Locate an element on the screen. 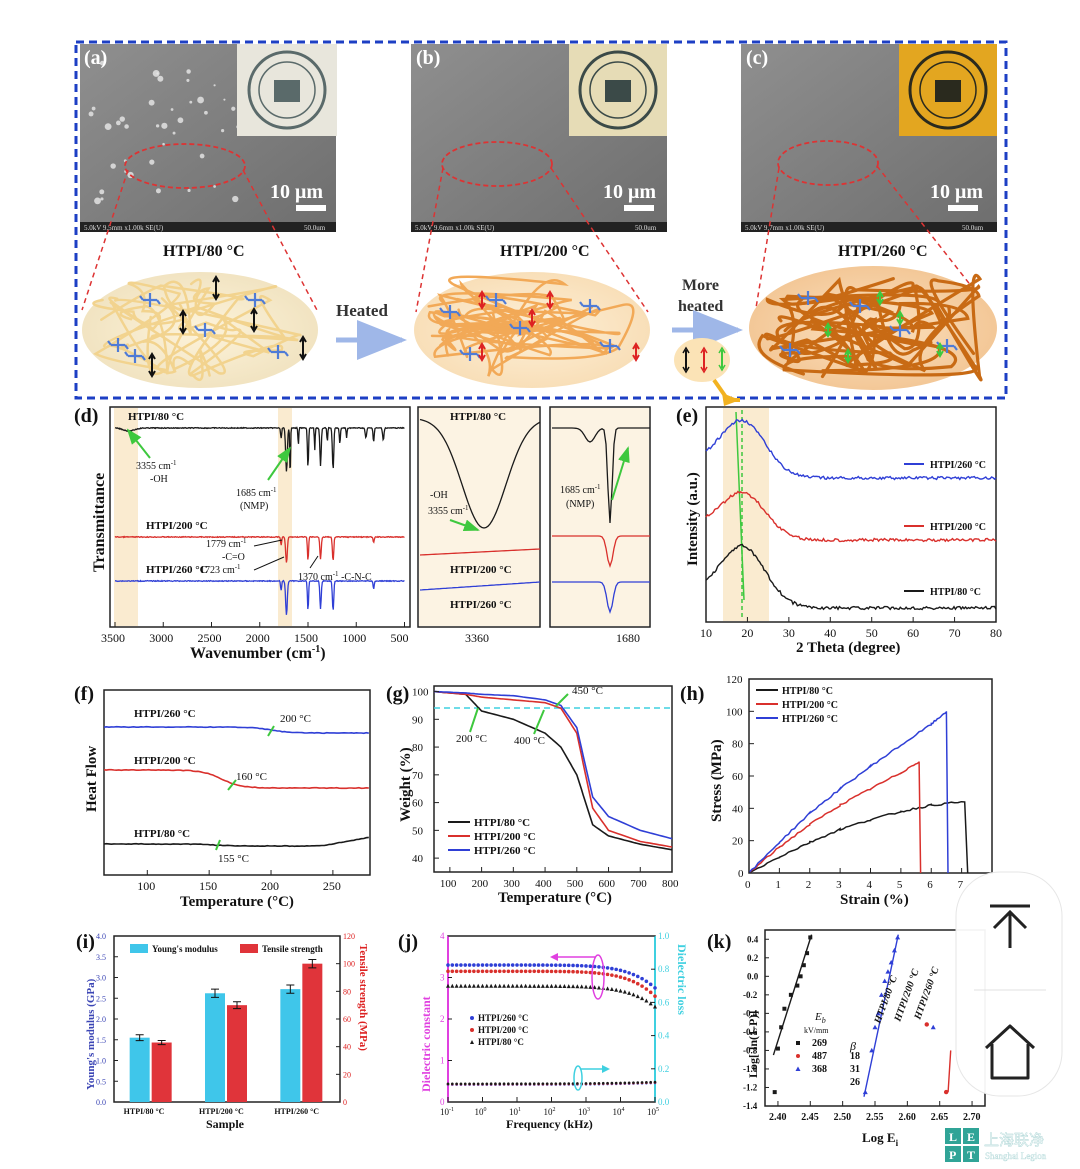  y-tick-label-left: 2.0 is located at coordinates (101, 1019).